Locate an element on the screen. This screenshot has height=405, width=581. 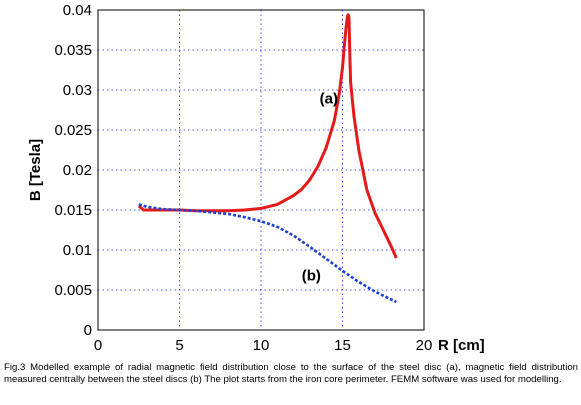
y-tick-label: 0.025 is located at coordinates (73, 130).